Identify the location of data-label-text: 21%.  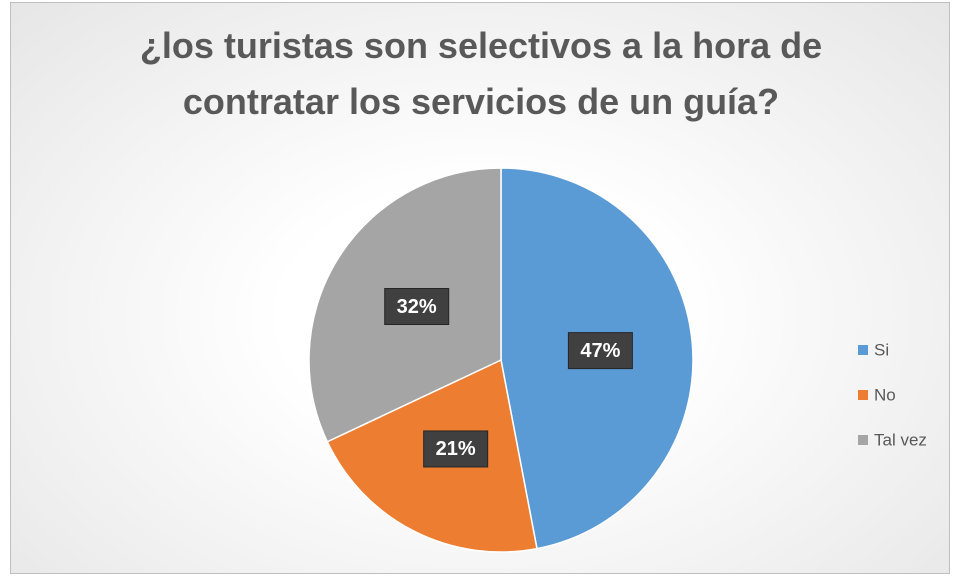
(456, 449).